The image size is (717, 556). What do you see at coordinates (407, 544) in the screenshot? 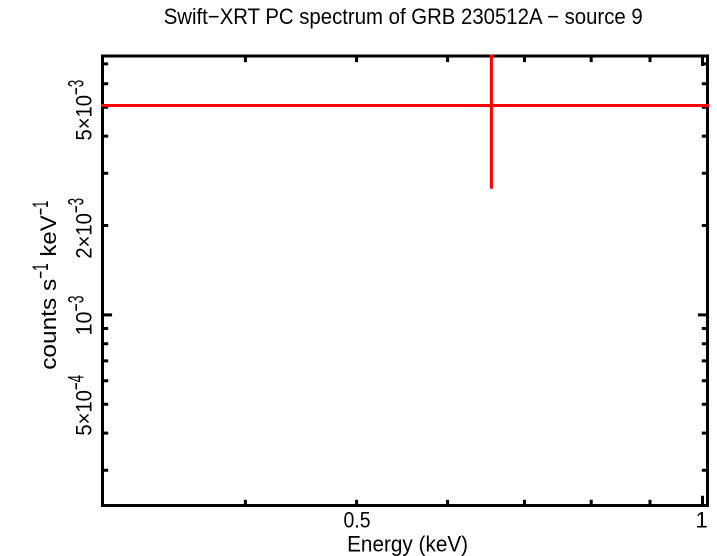
I see `svg-text: Energy (keV)` at bounding box center [407, 544].